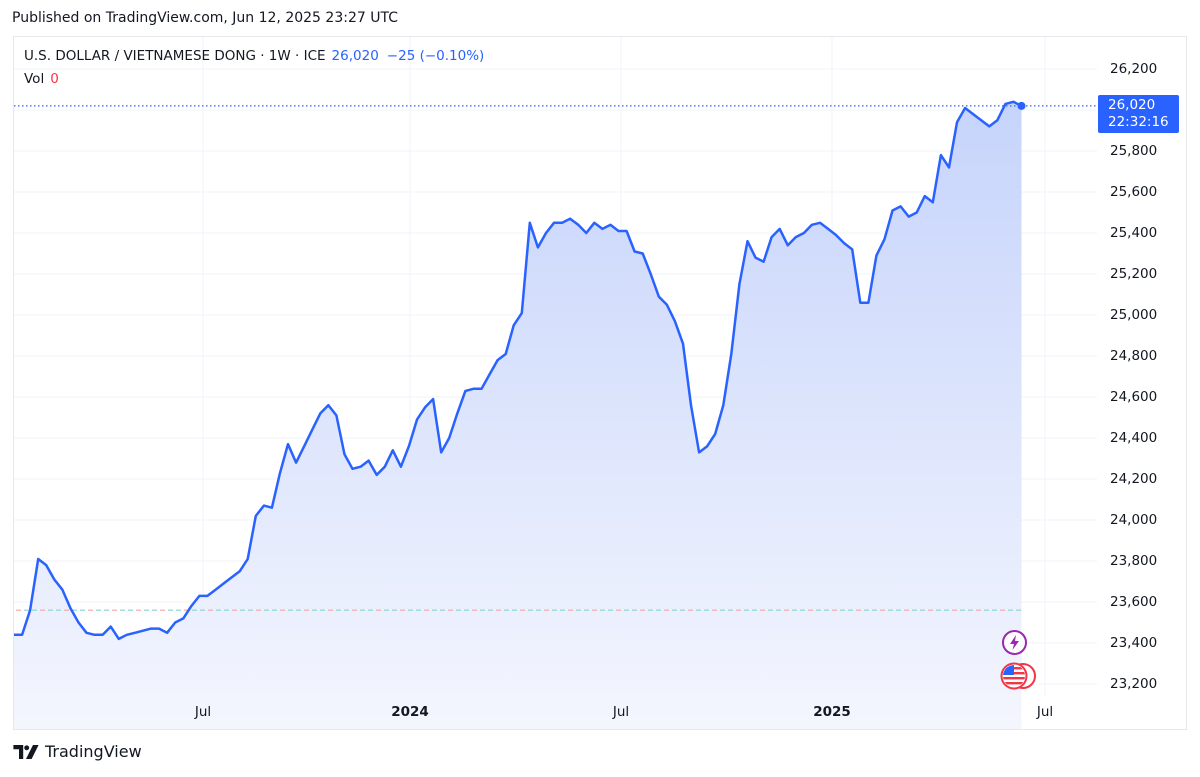 This screenshot has width=1200, height=777. What do you see at coordinates (1134, 684) in the screenshot?
I see `price-axis-label: 23,200` at bounding box center [1134, 684].